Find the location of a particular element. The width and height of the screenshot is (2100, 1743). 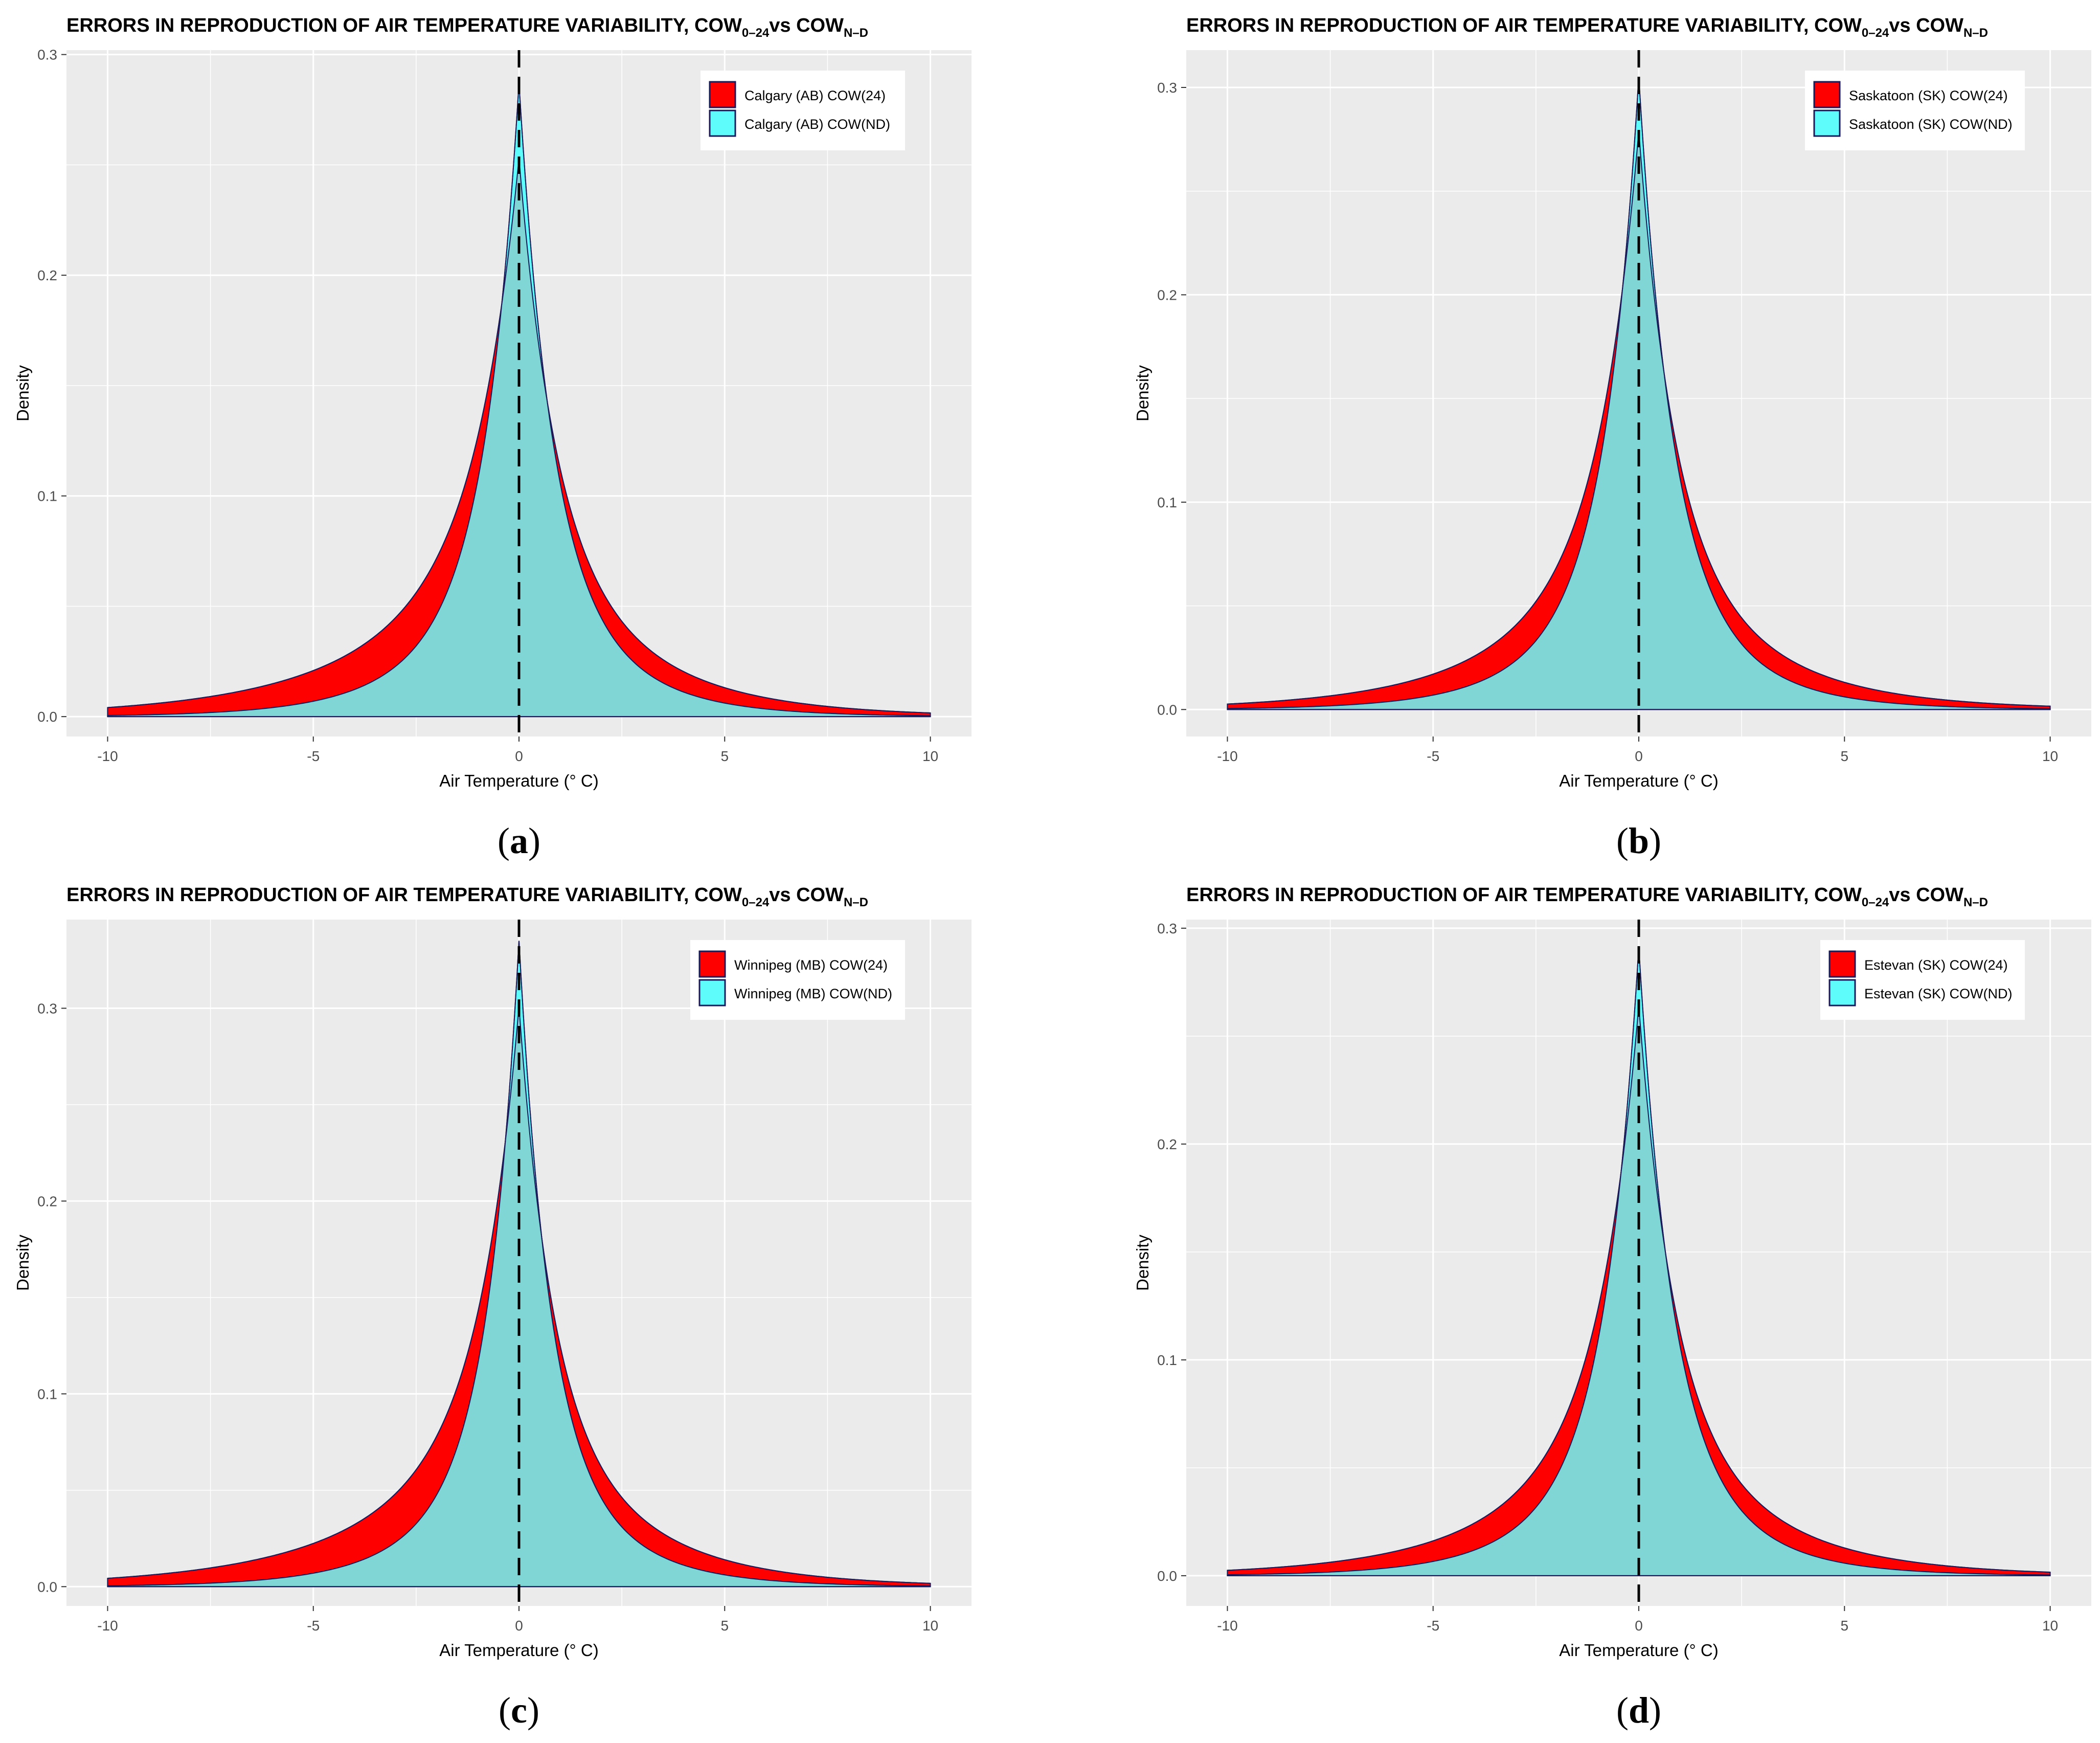

subfigure-letter: c is located at coordinates (519, 1710).